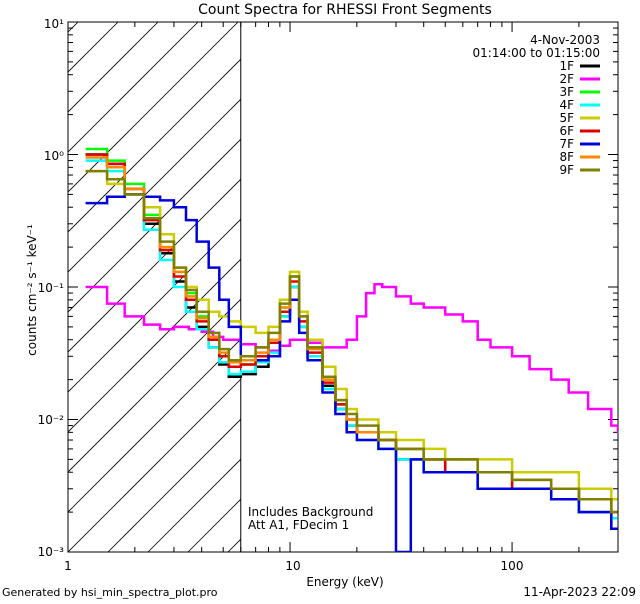  I want to click on legend-label-4F: 4F, so click(566, 105).